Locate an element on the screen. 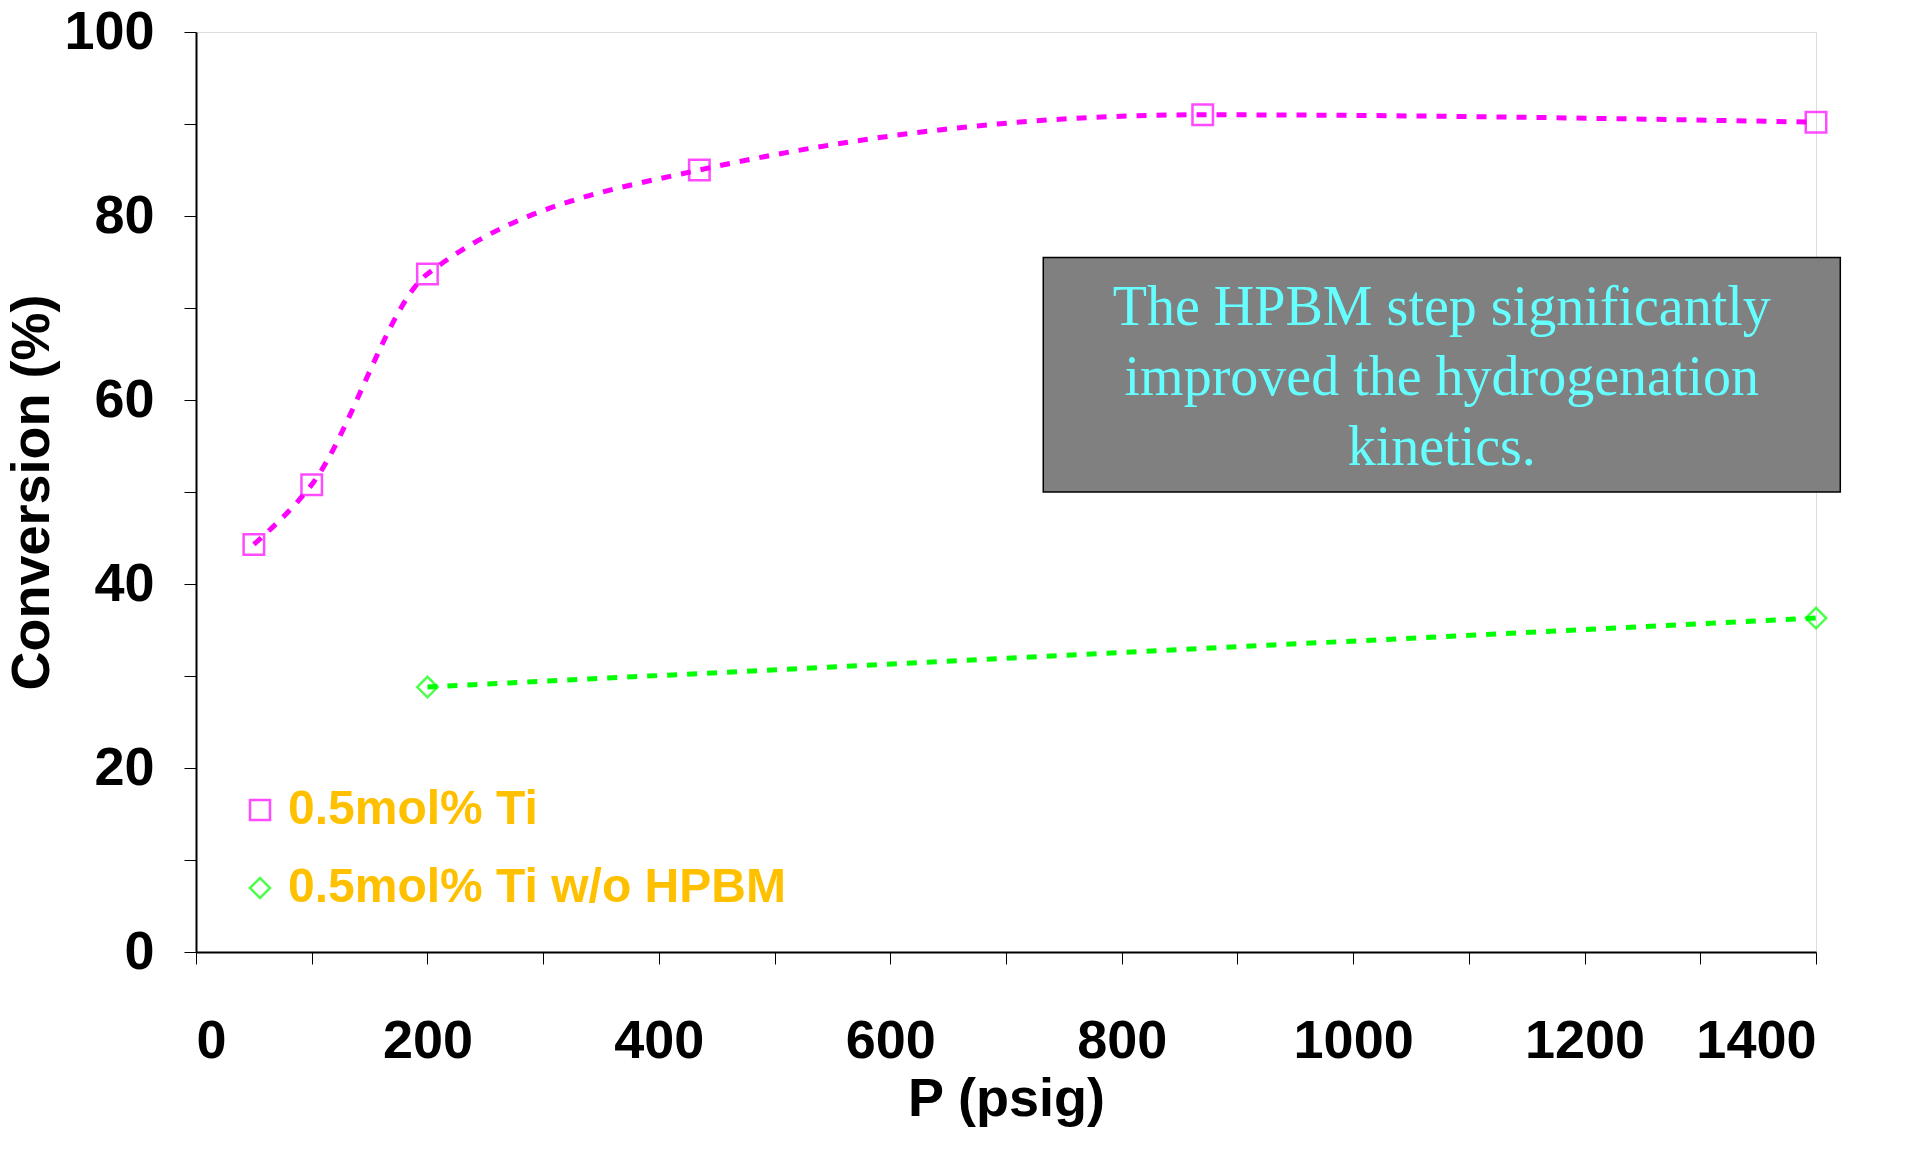  y-tick-label: 60 is located at coordinates (124, 397).